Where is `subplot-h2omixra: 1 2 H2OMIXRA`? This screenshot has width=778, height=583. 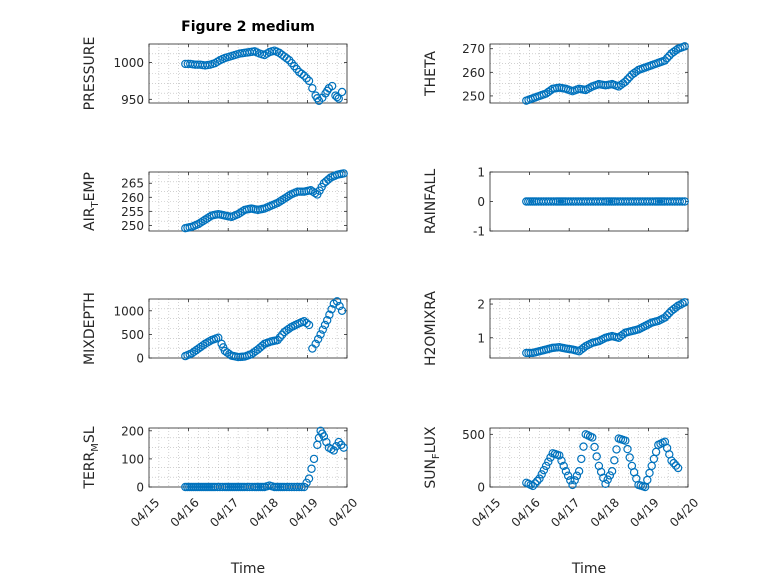 subplot-h2omixra: 1 2 H2OMIXRA is located at coordinates (556, 328).